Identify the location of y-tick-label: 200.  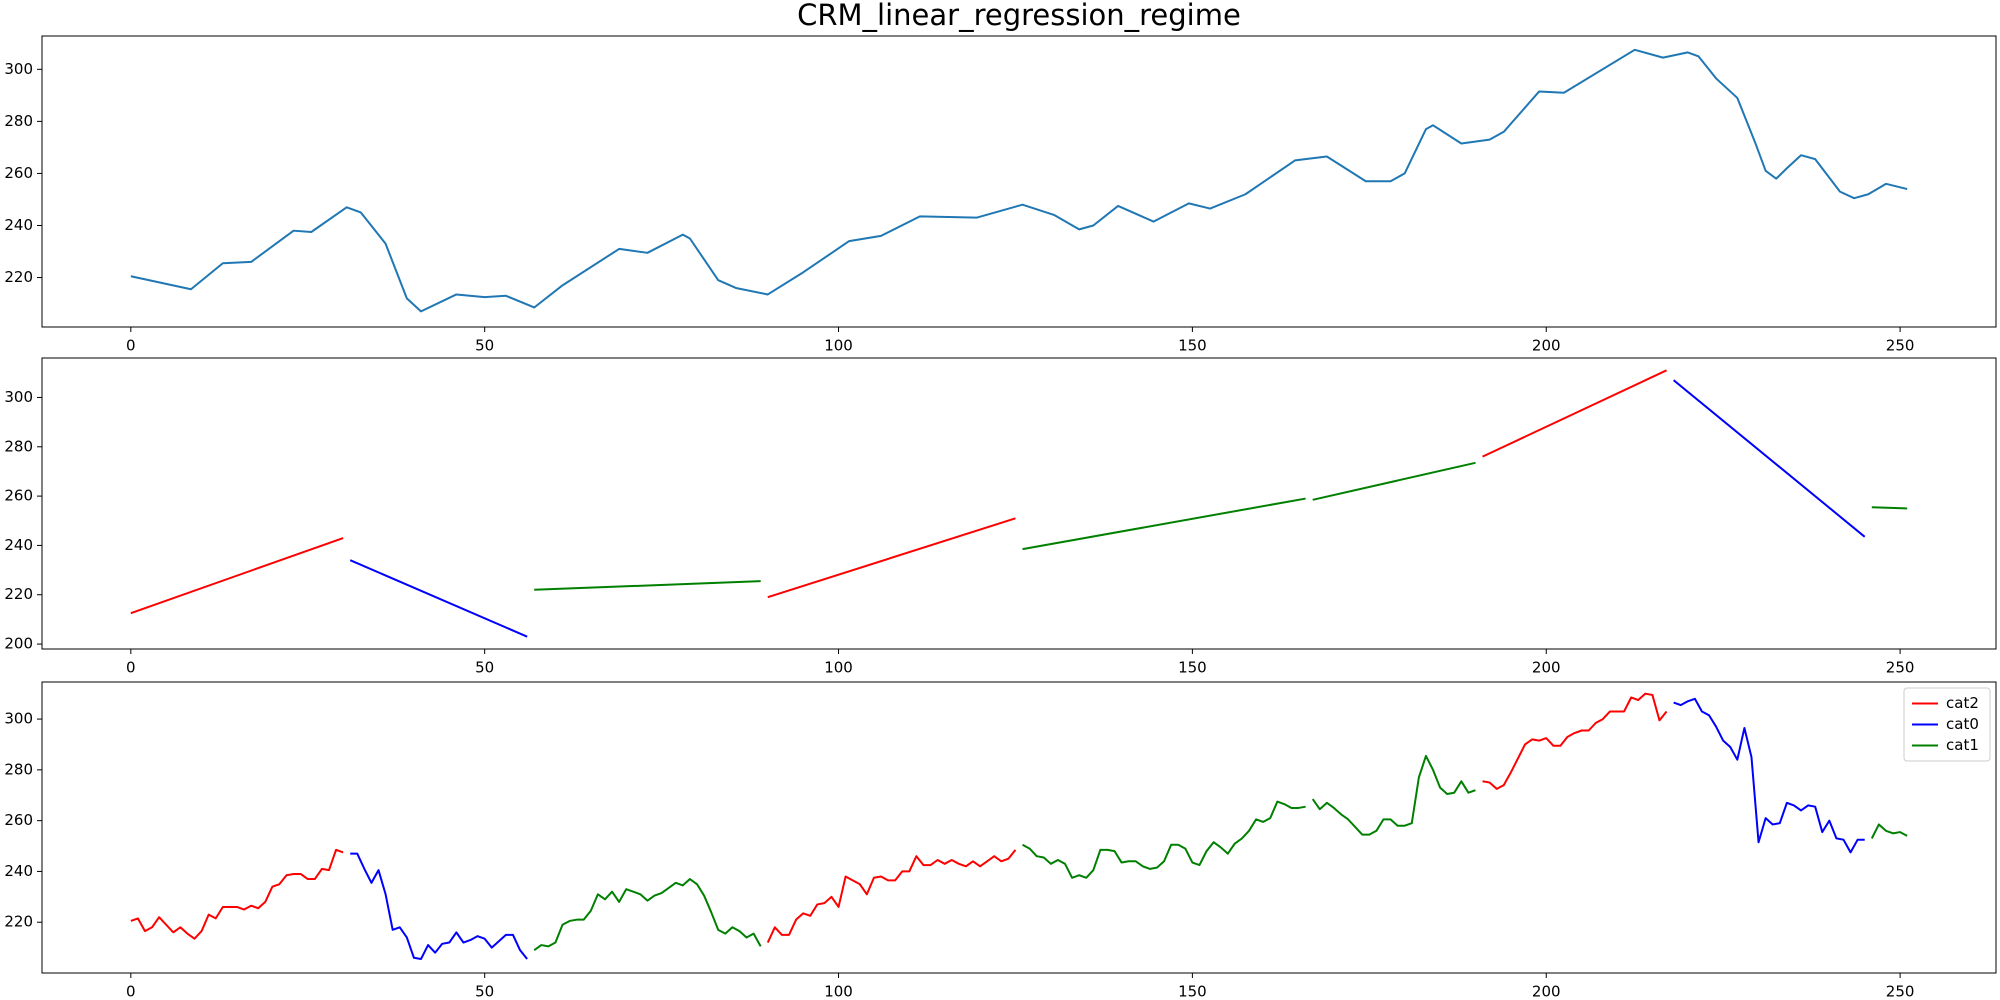
(18, 644).